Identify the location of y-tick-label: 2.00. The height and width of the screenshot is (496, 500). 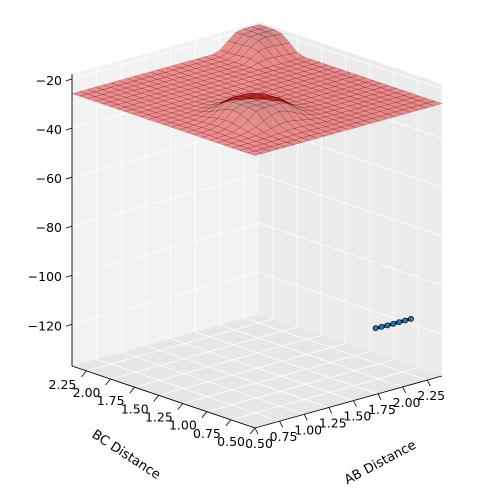
(87, 392).